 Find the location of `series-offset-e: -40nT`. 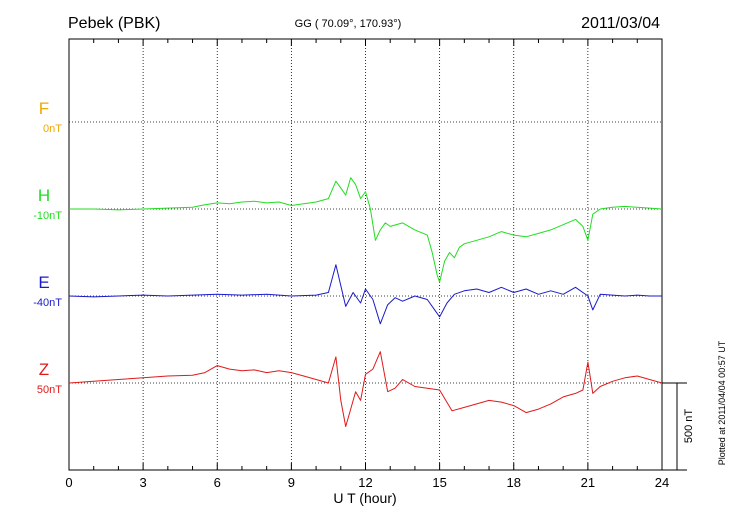

series-offset-e: -40nT is located at coordinates (47, 303).